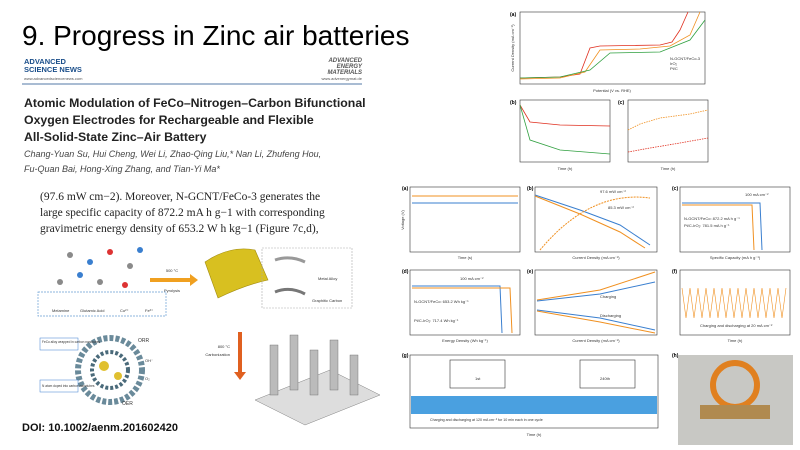 Image resolution: width=800 pixels, height=450 pixels. What do you see at coordinates (100, 428) in the screenshot?
I see `doi: DOI: 10.1002/aenm.201602420` at bounding box center [100, 428].